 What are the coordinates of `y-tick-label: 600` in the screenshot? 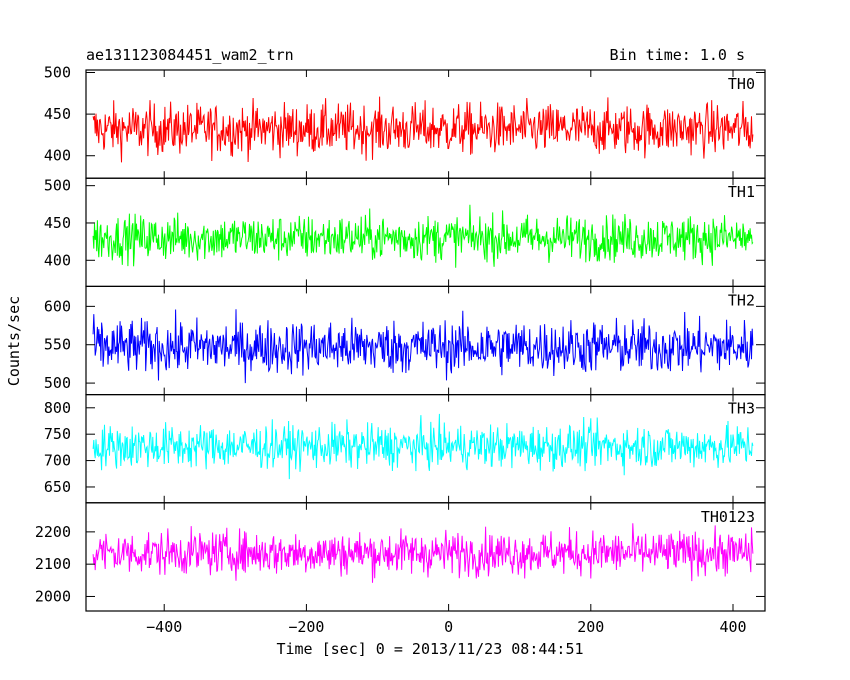 It's located at (57, 306).